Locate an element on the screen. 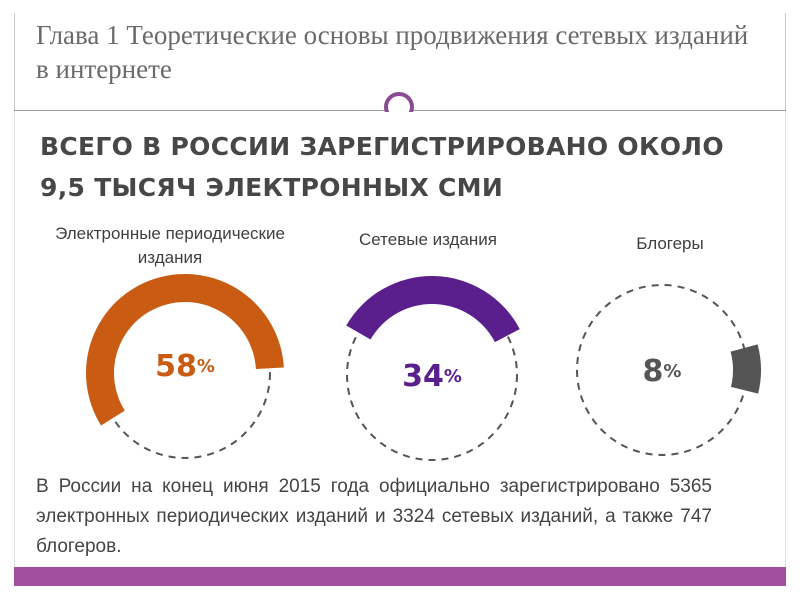 This screenshot has height=600, width=800. bottom-accent-bar is located at coordinates (400, 576).